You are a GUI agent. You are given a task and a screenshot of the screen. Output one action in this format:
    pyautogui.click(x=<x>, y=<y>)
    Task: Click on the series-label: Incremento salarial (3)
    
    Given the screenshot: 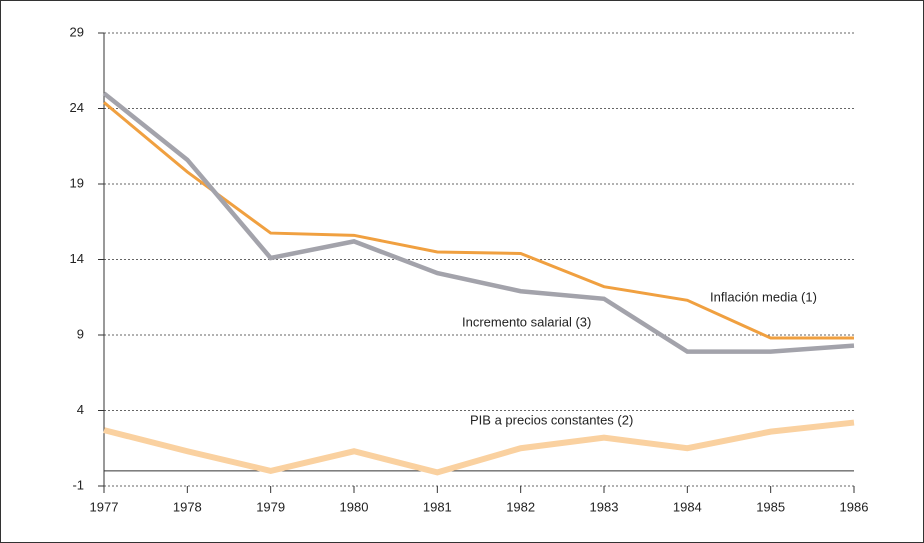 What is the action you would take?
    pyautogui.click(x=526, y=321)
    